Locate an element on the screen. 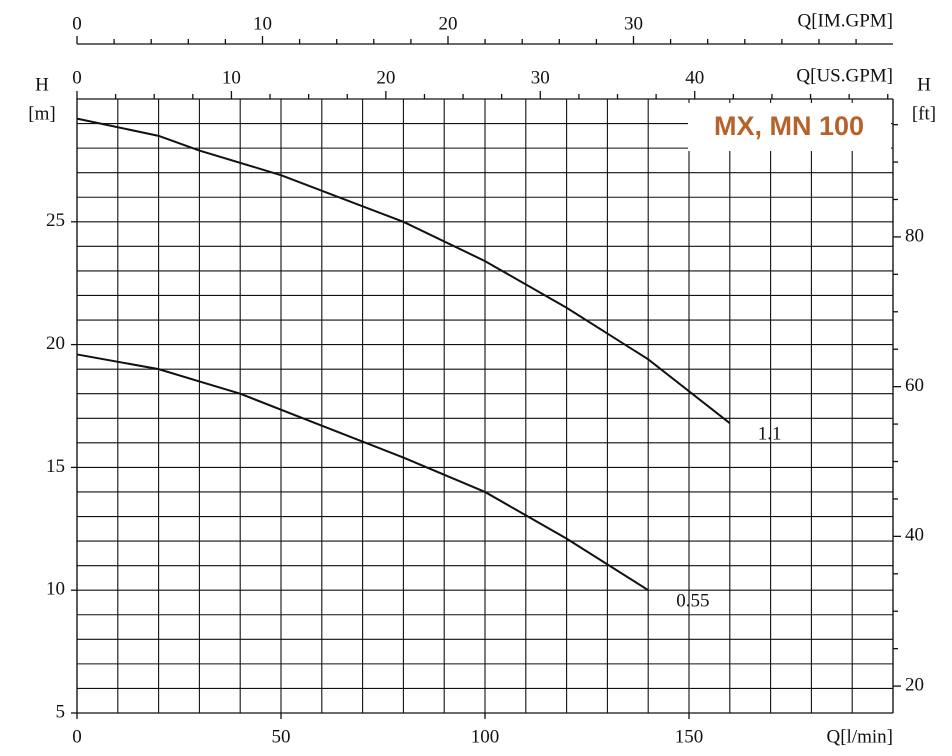 The width and height of the screenshot is (952, 756). title-box is located at coordinates (789, 127).